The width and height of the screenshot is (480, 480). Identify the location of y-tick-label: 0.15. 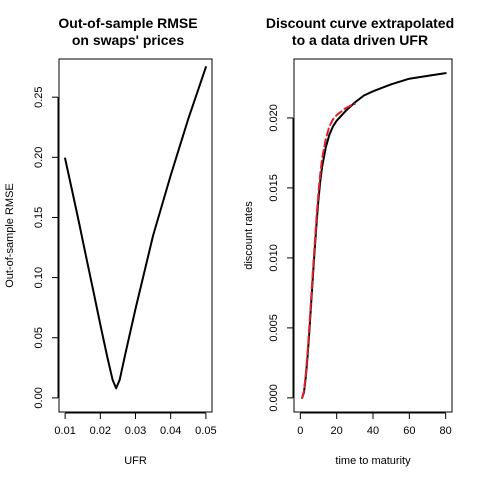
(39, 217).